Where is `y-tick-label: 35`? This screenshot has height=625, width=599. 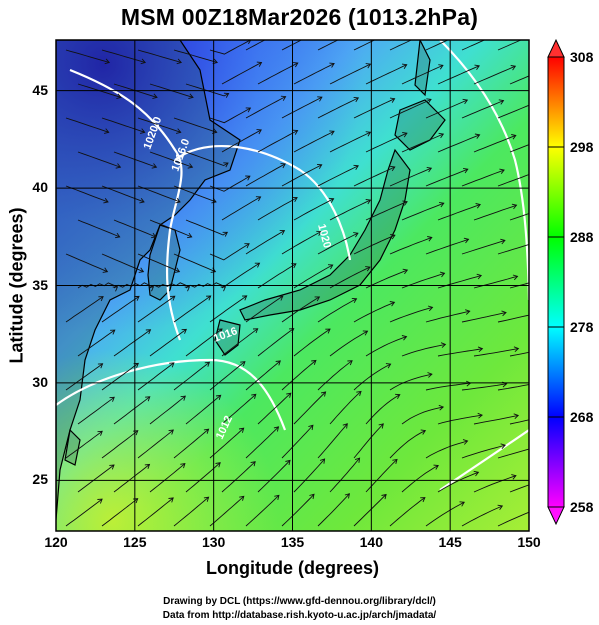
y-tick-label: 35 is located at coordinates (40, 284).